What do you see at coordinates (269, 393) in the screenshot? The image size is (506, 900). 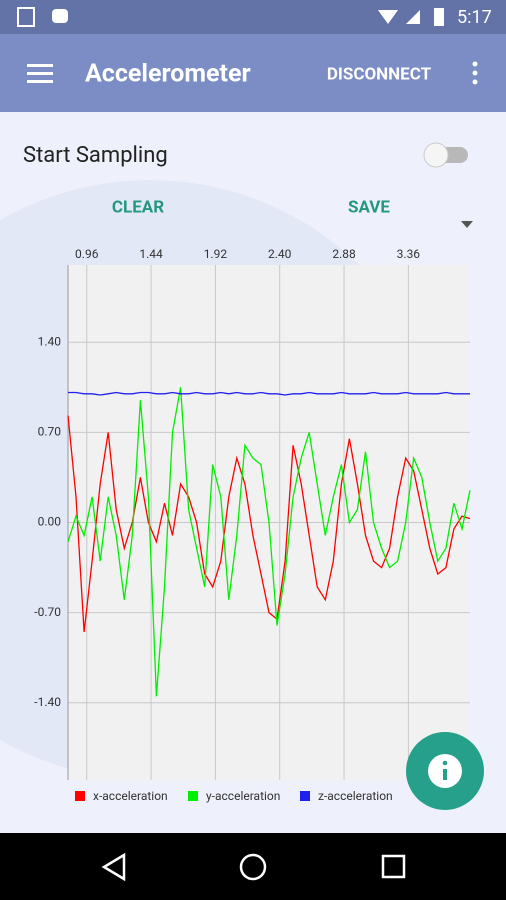 I see `series-line` at bounding box center [269, 393].